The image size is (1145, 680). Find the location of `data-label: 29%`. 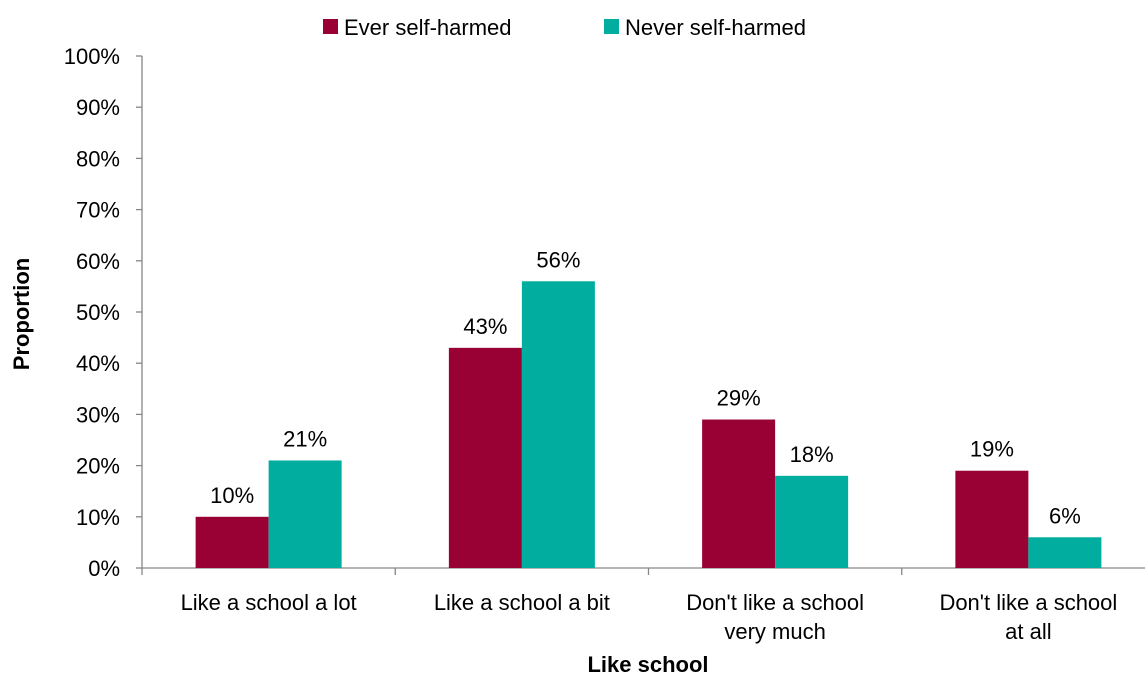

data-label: 29% is located at coordinates (739, 398).